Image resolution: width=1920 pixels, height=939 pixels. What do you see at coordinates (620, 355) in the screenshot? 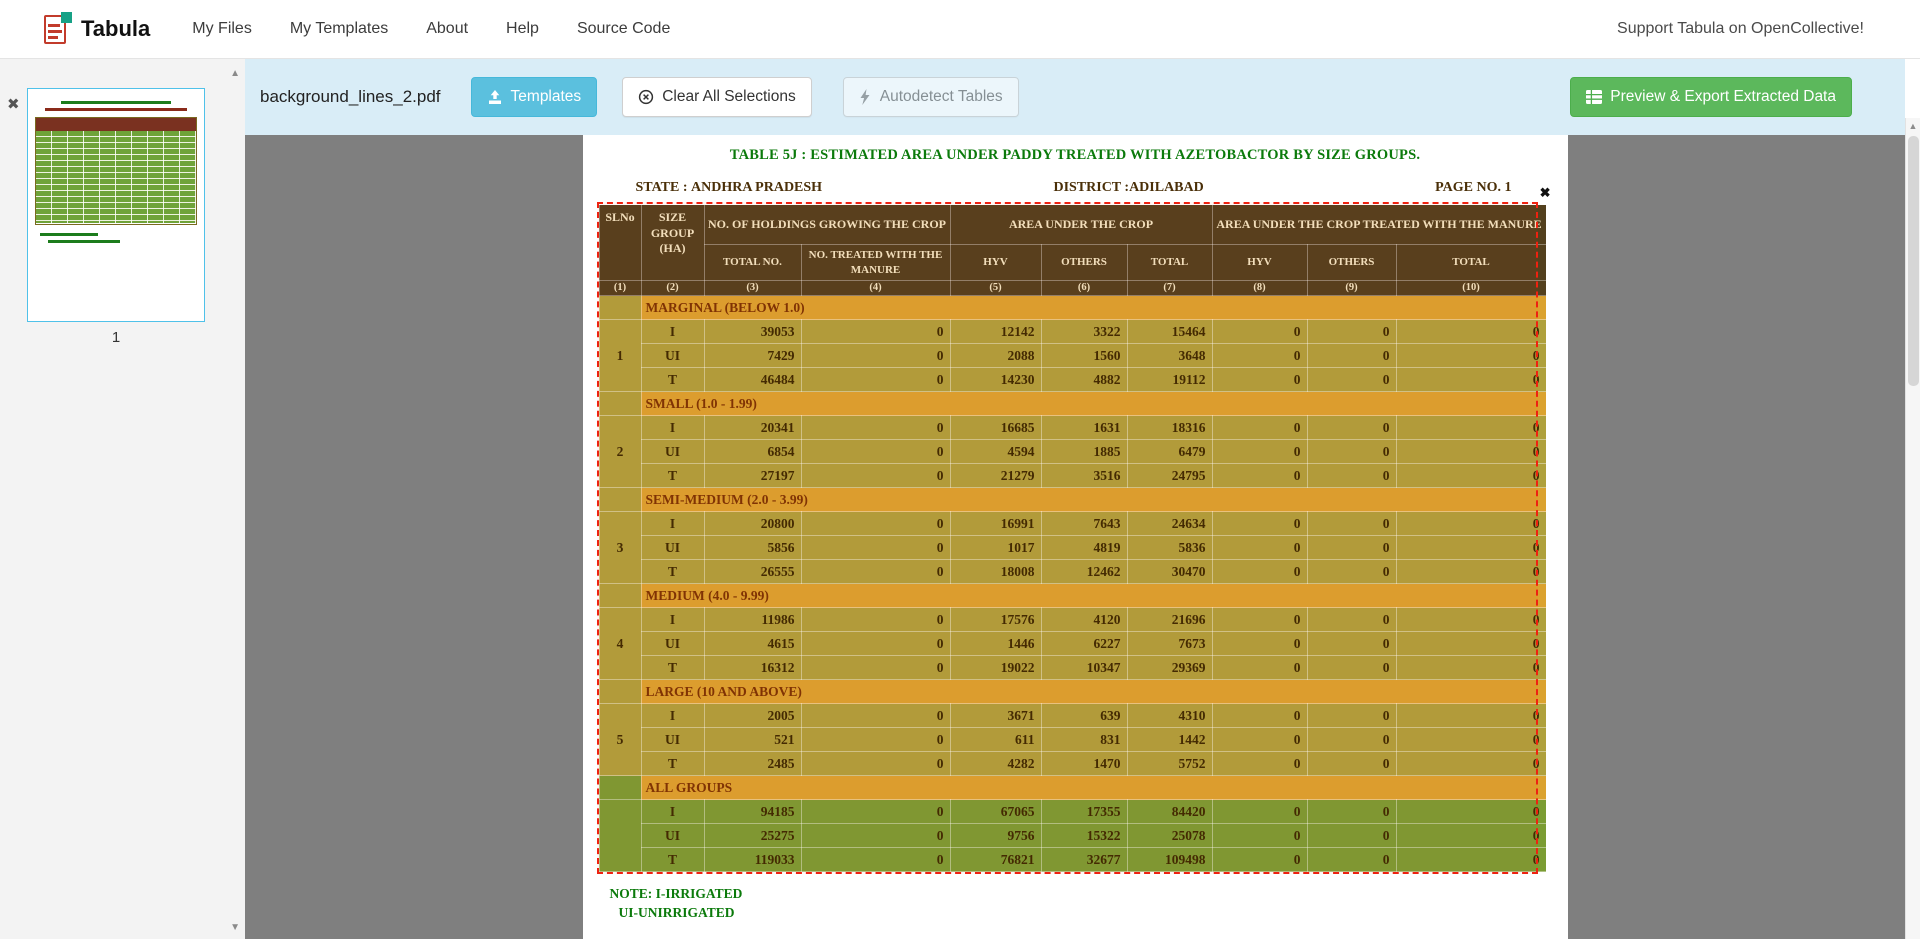
I see `table-cell: 1` at bounding box center [620, 355].